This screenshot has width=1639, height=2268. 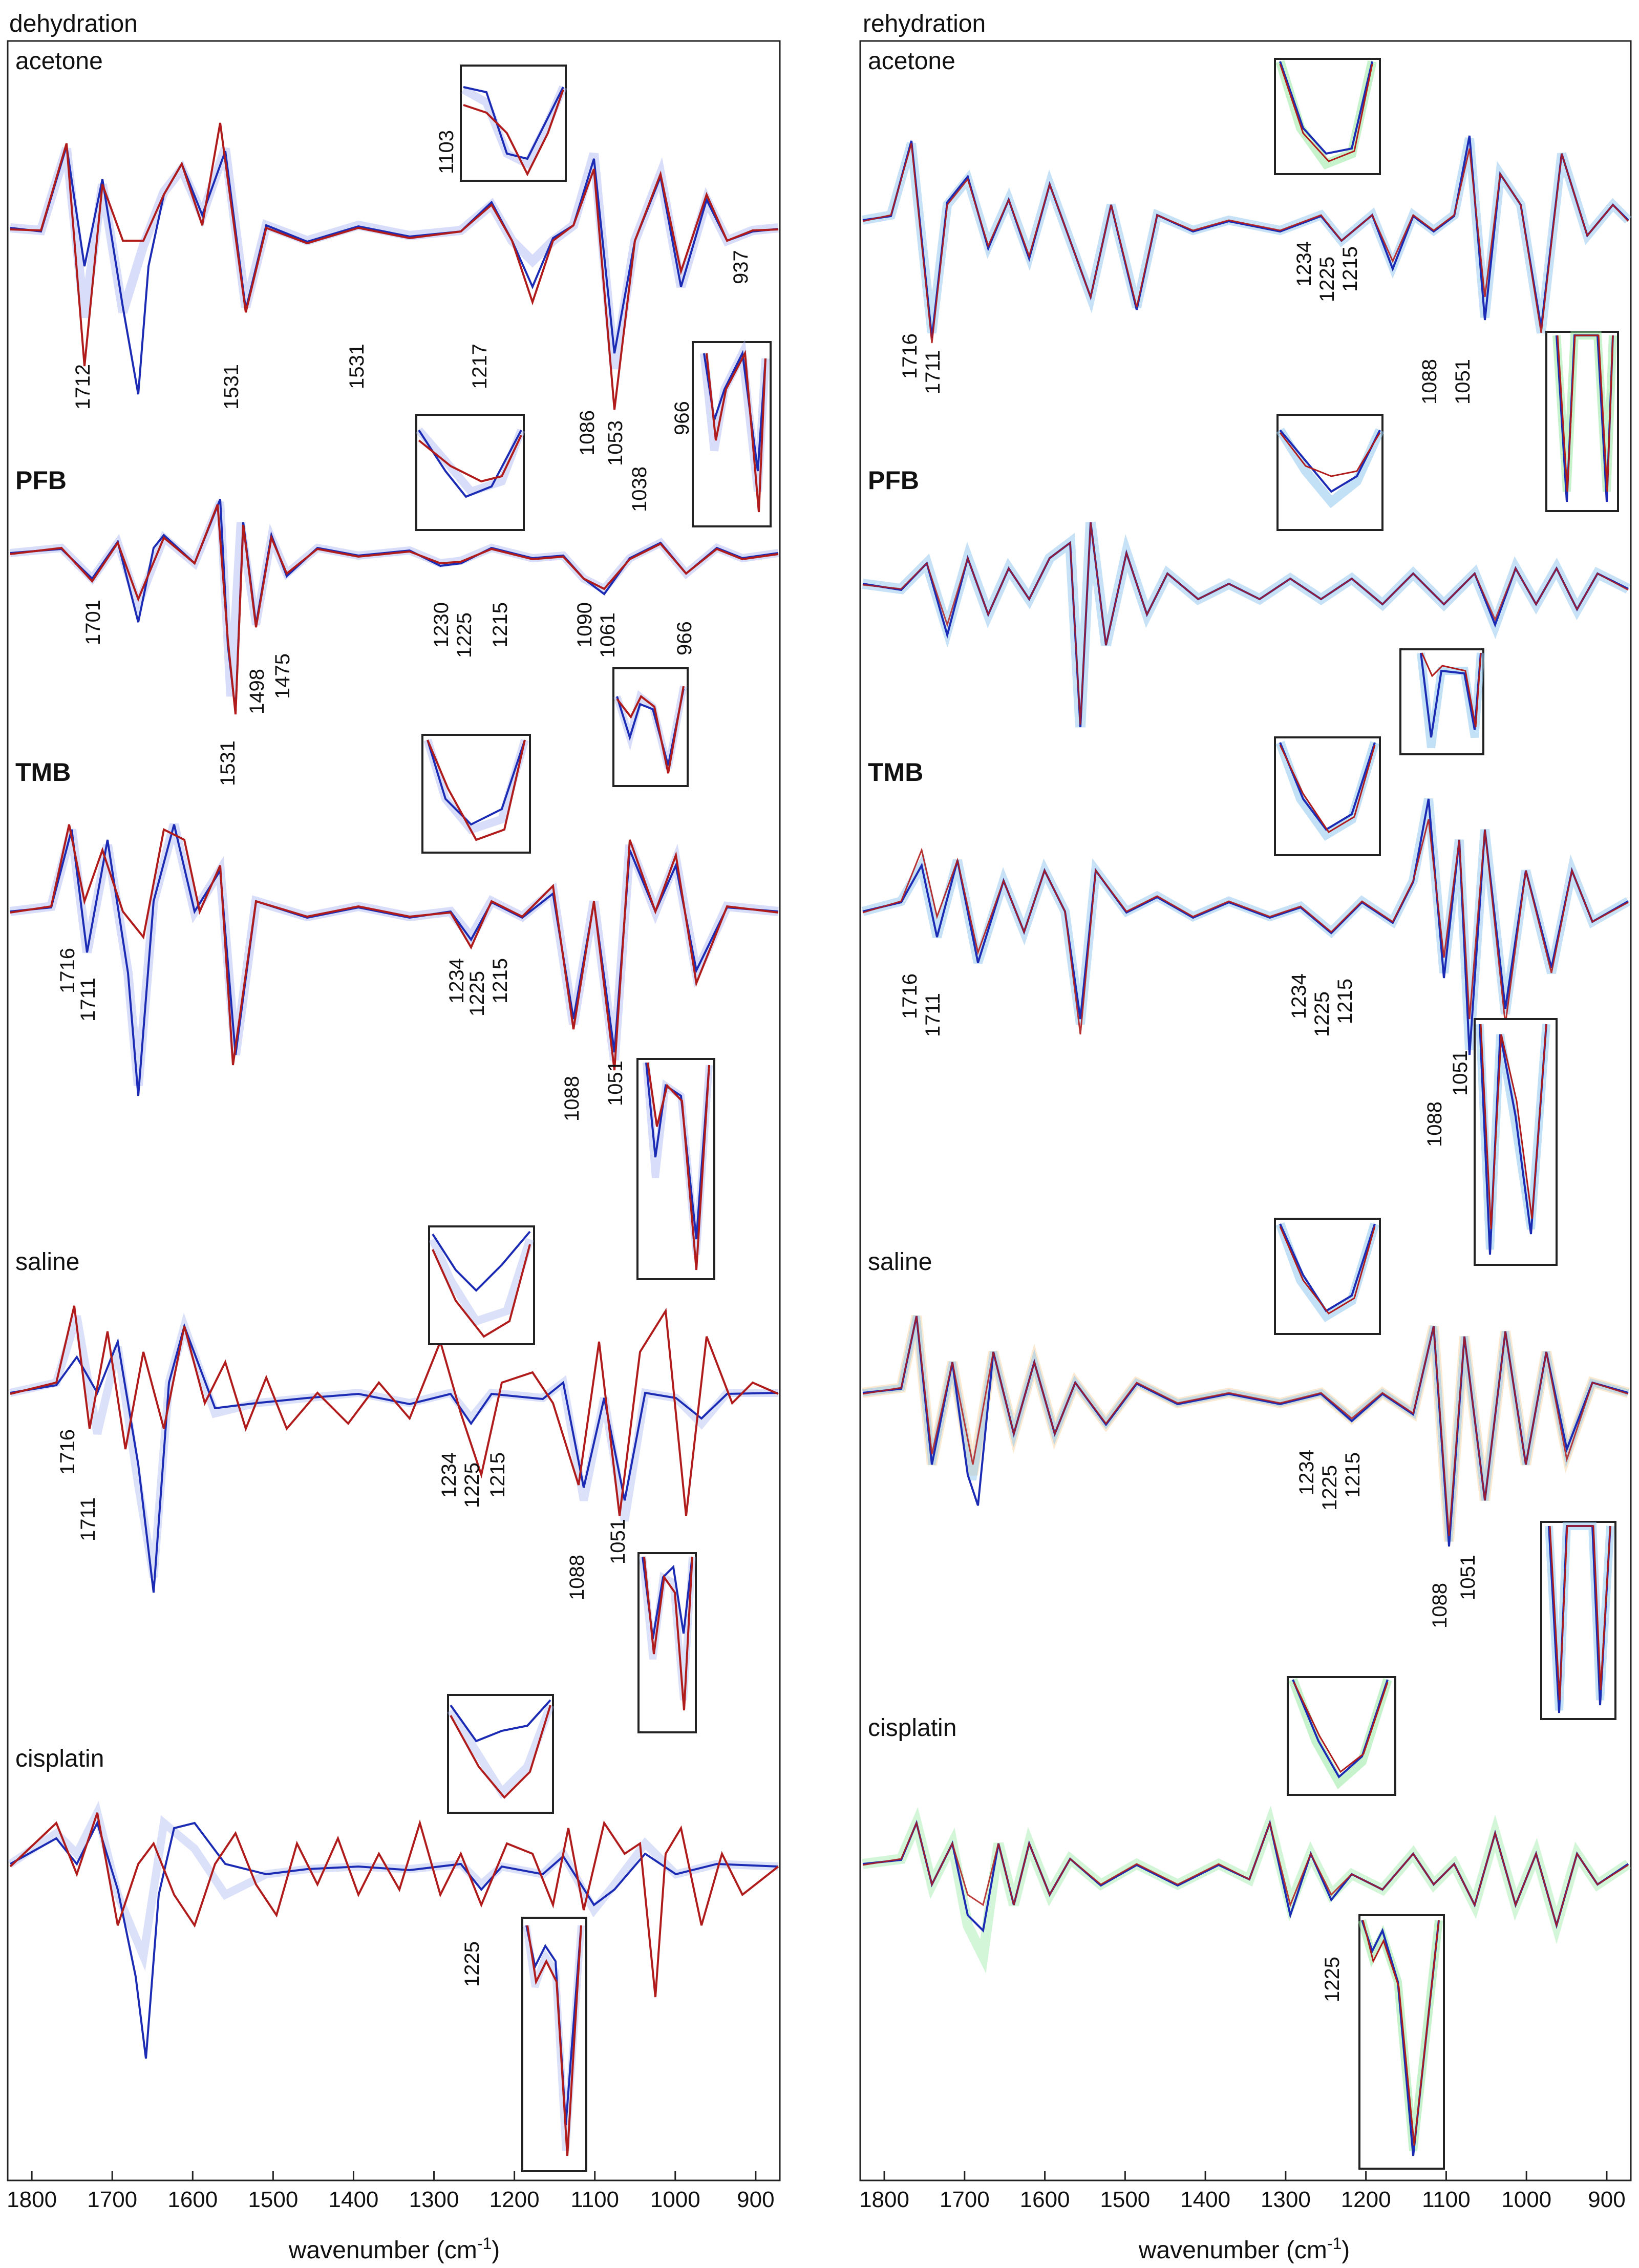 I want to click on x-tick-label: 1500, so click(x=1125, y=2199).